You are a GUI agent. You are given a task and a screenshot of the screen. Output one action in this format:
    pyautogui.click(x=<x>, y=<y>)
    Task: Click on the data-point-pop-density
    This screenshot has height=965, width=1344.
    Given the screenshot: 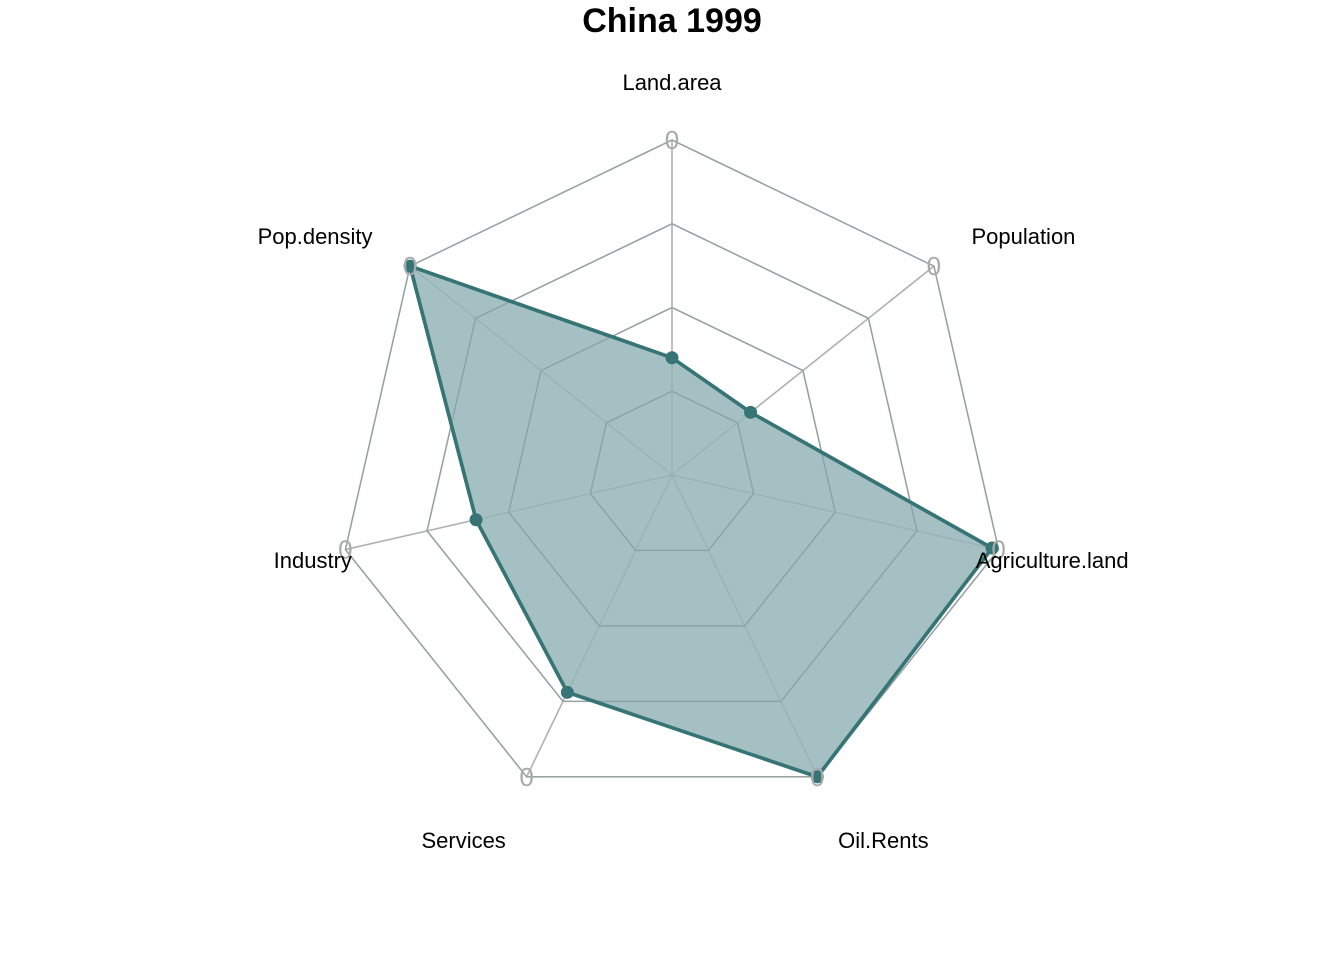 What is the action you would take?
    pyautogui.click(x=410, y=266)
    